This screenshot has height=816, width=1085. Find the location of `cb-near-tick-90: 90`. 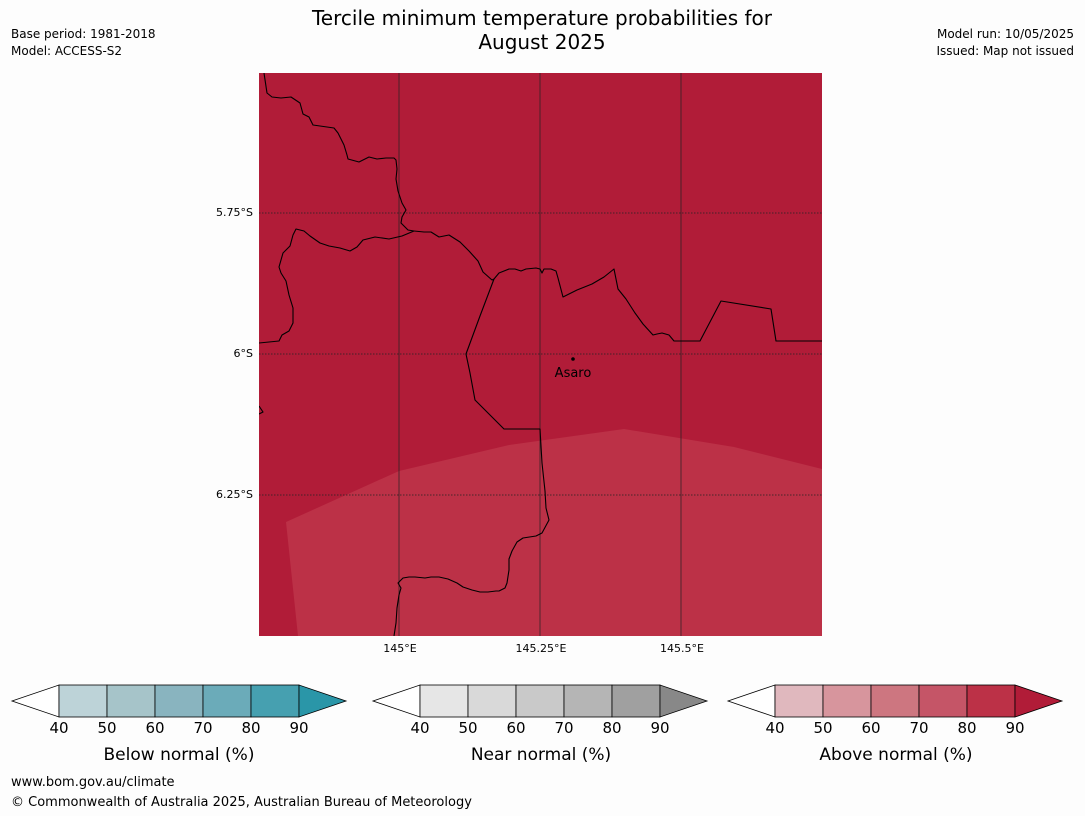

cb-near-tick-90: 90 is located at coordinates (660, 728).